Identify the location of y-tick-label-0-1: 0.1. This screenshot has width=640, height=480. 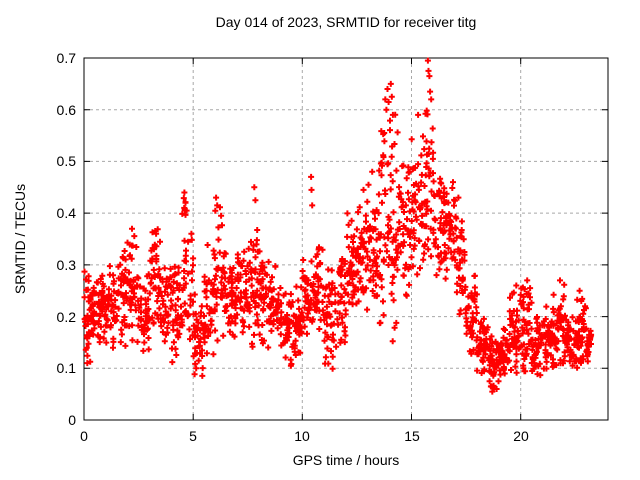
(66, 368).